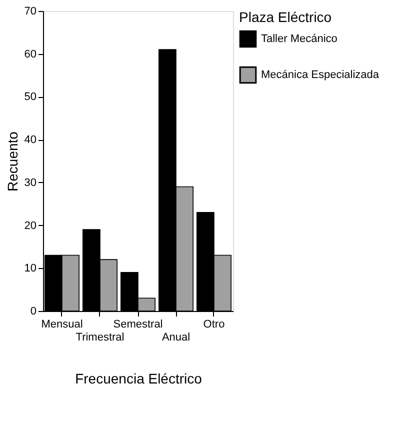 Image resolution: width=416 pixels, height=433 pixels. I want to click on x-tick-label: Semestral, so click(138, 324).